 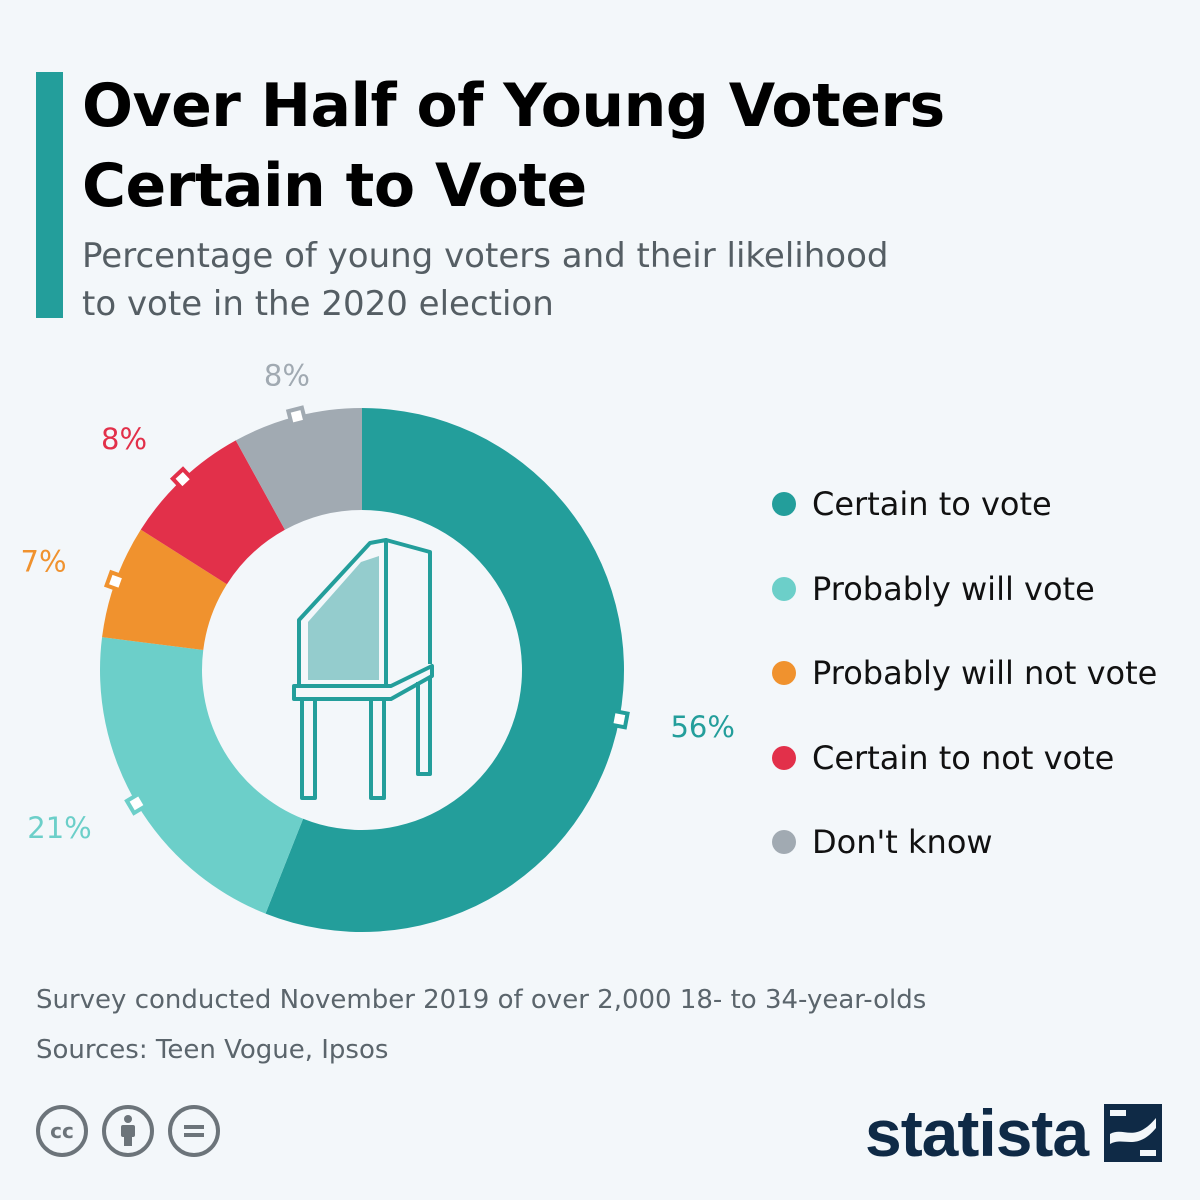 I want to click on legend-item-dont-know: Don't know, so click(x=964, y=842).